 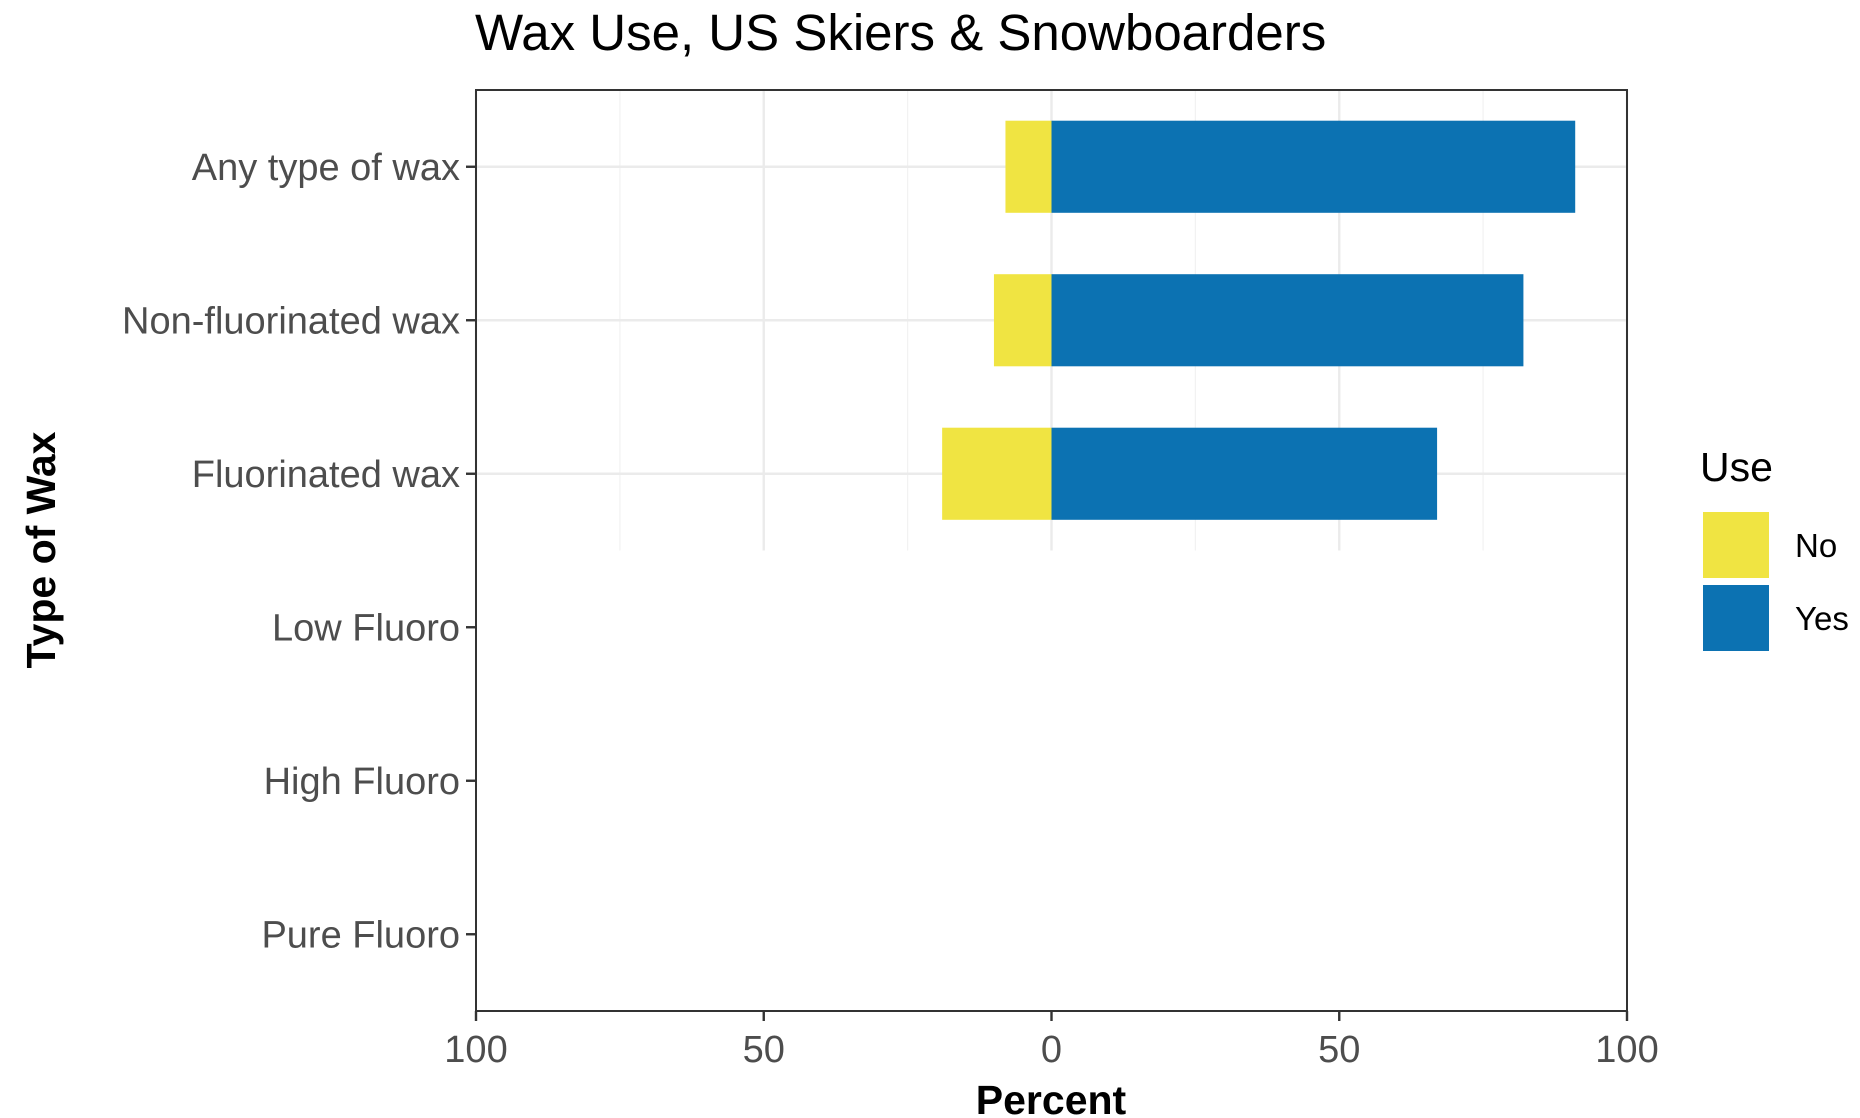 I want to click on x-axis: 100 50 0 50 100, so click(x=1051, y=1041).